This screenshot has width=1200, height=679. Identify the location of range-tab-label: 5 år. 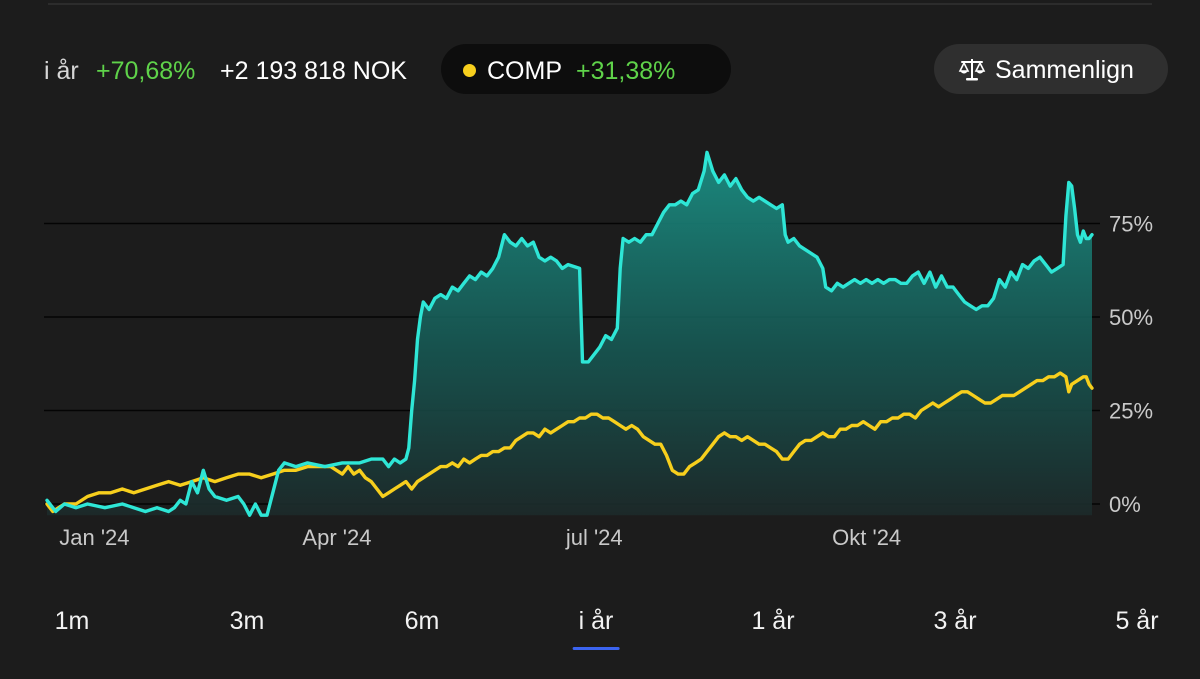
(1137, 621).